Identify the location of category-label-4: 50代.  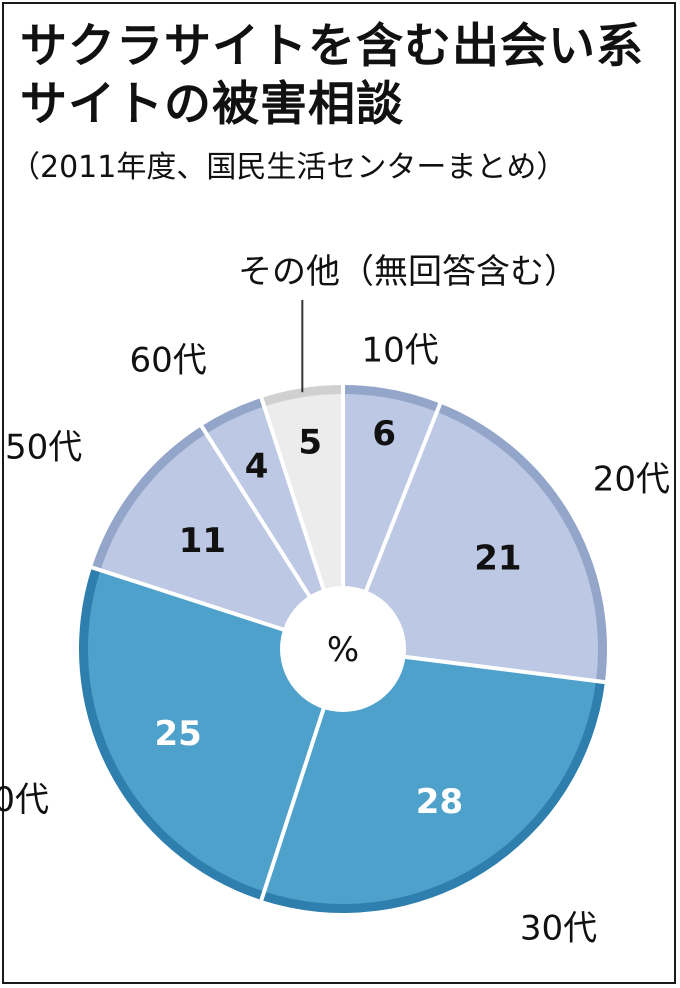
(43, 448).